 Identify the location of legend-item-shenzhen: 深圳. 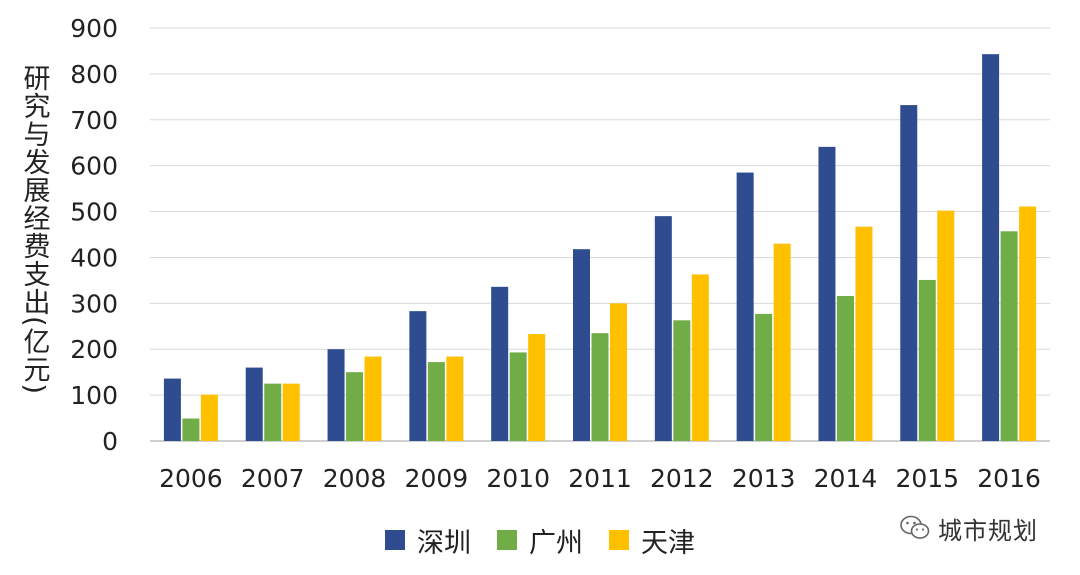
(428, 540).